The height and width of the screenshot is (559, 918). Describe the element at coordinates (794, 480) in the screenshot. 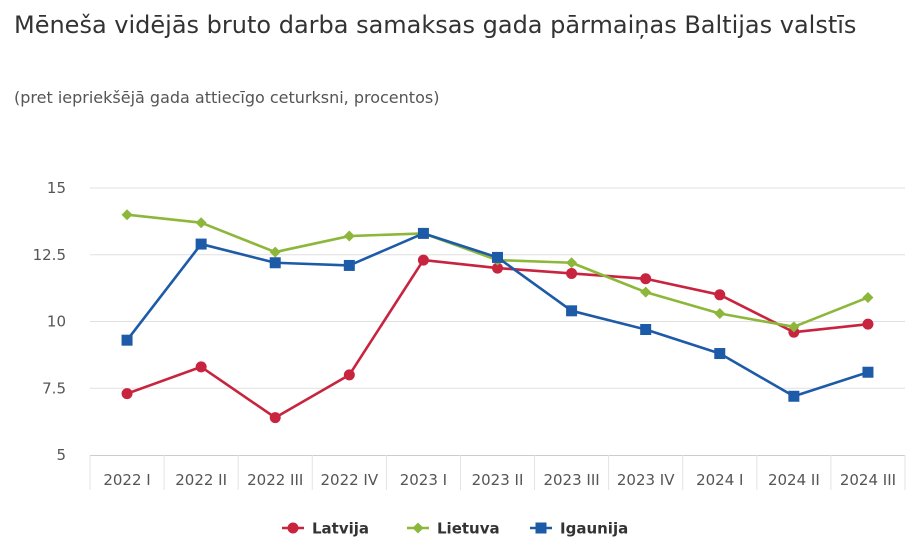

I see `x-tick-label: 2024 II` at that location.